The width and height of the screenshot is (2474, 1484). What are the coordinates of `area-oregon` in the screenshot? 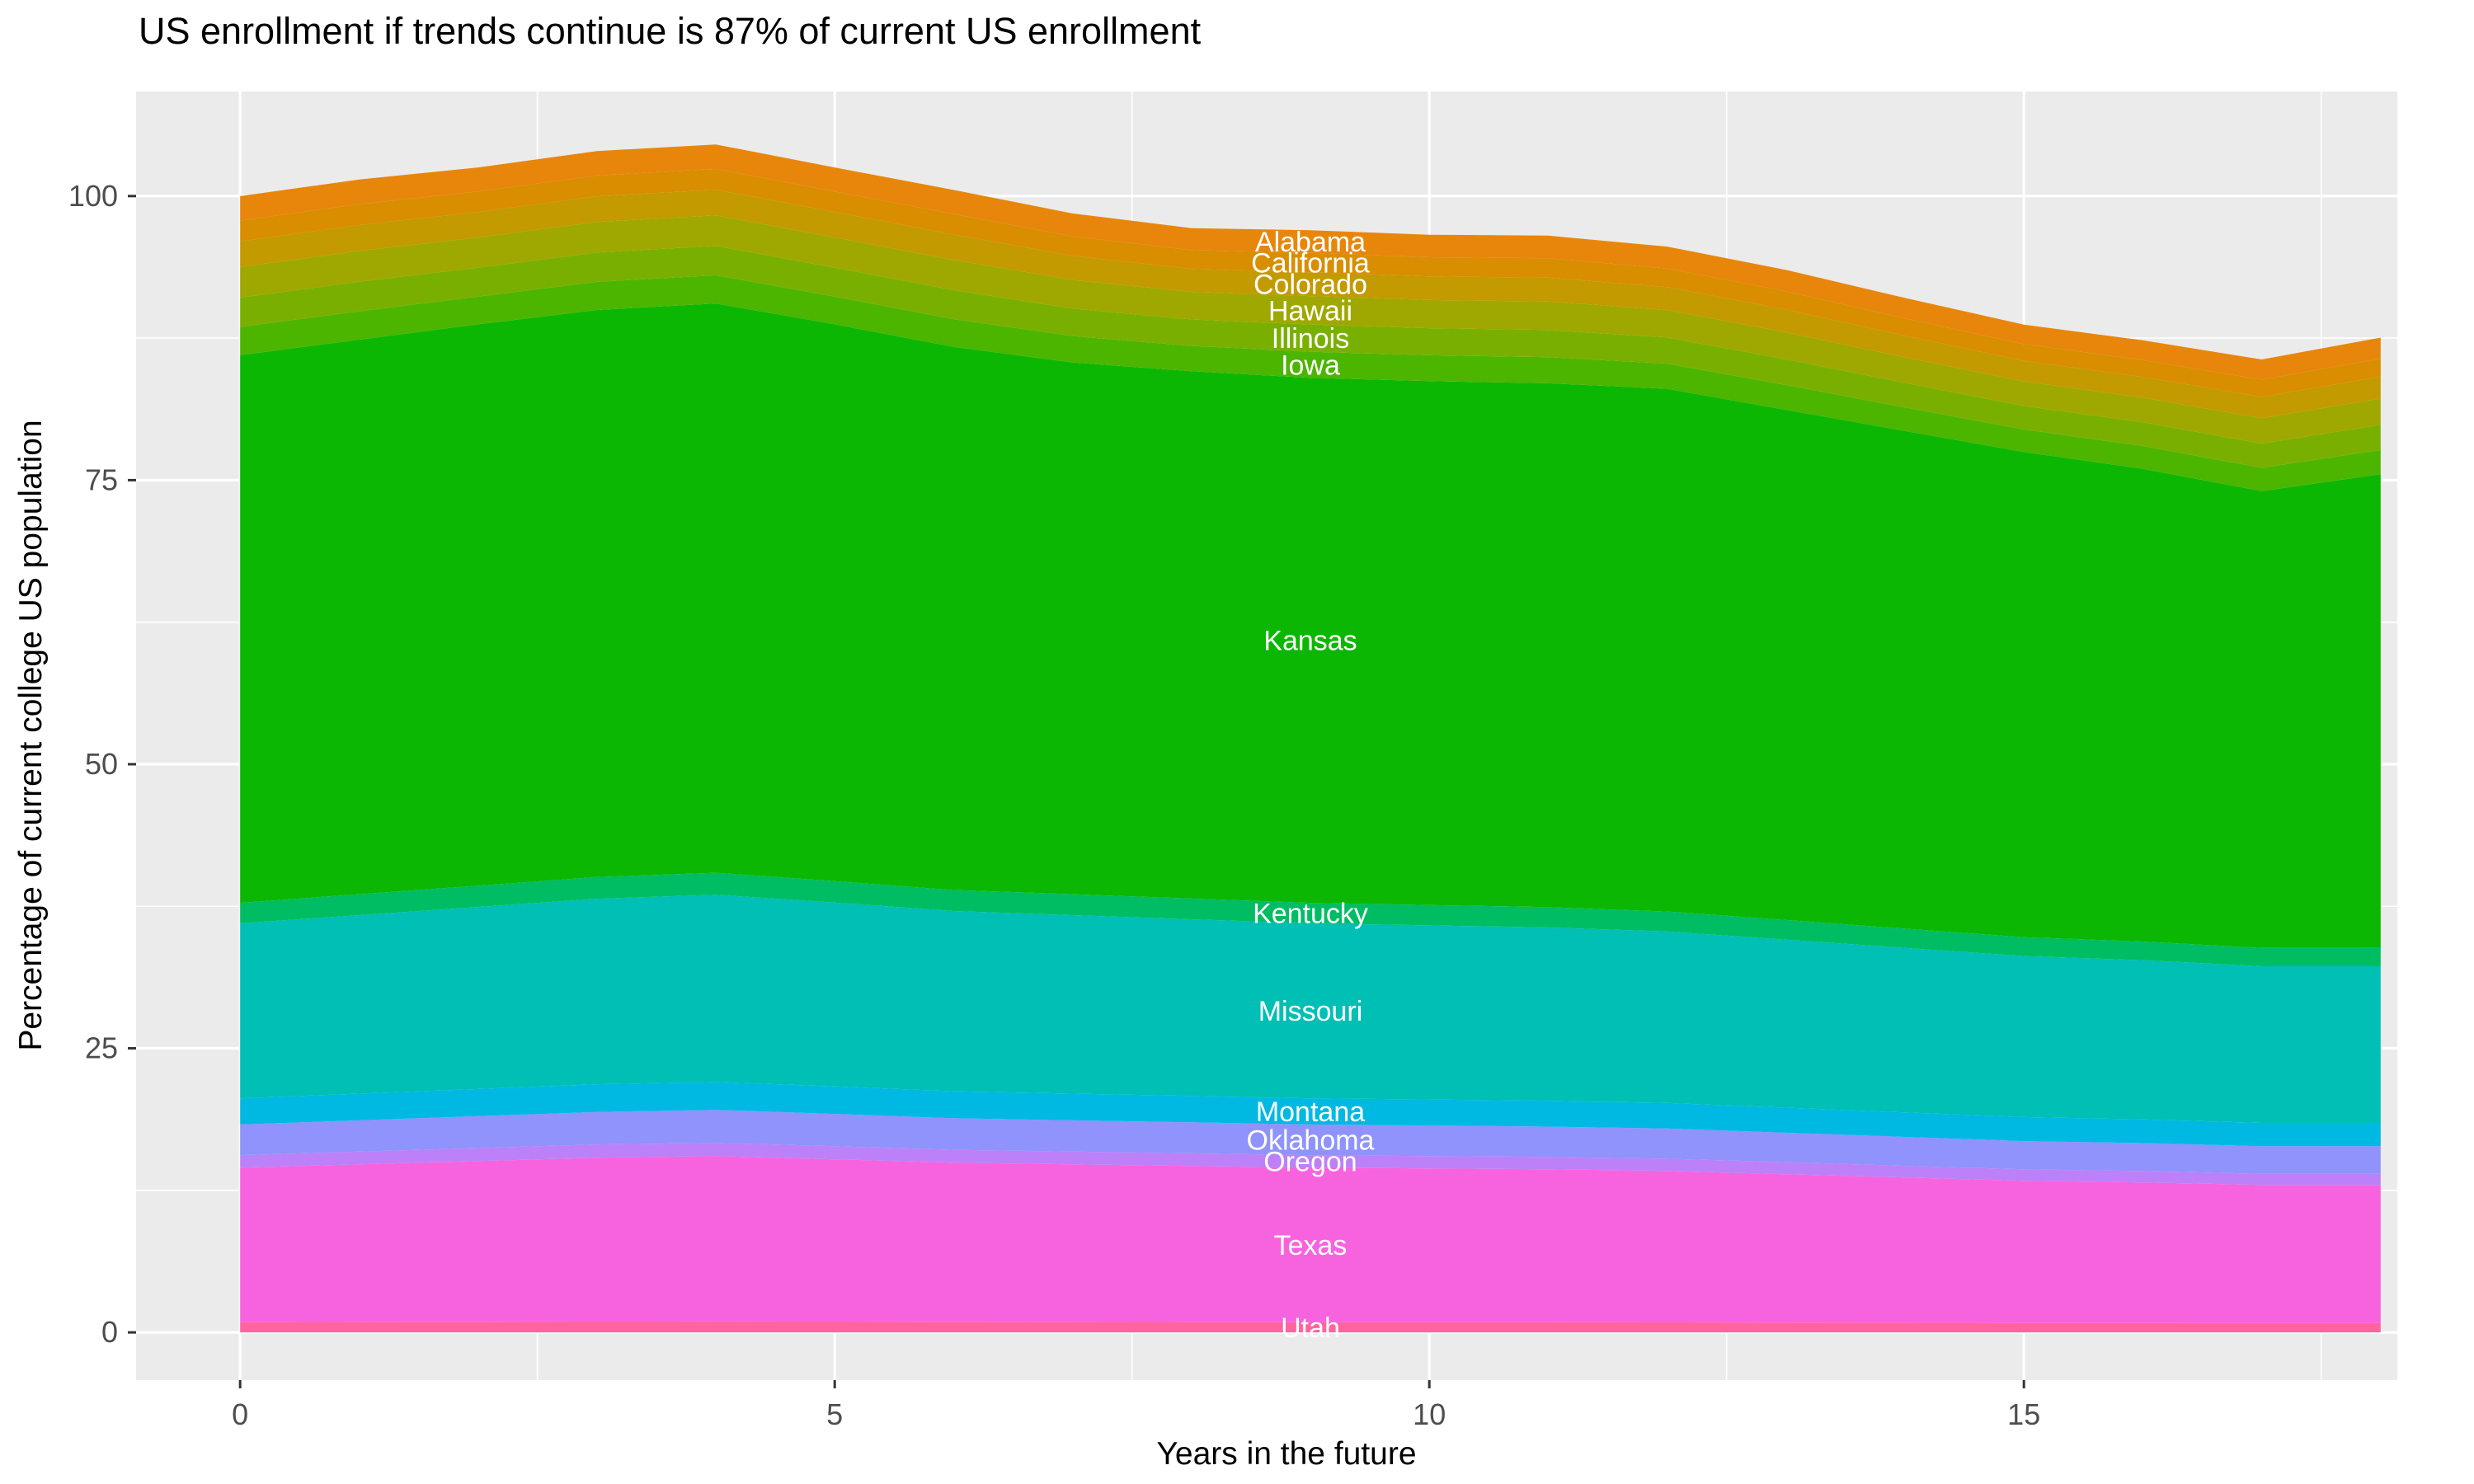 It's located at (1310, 1164).